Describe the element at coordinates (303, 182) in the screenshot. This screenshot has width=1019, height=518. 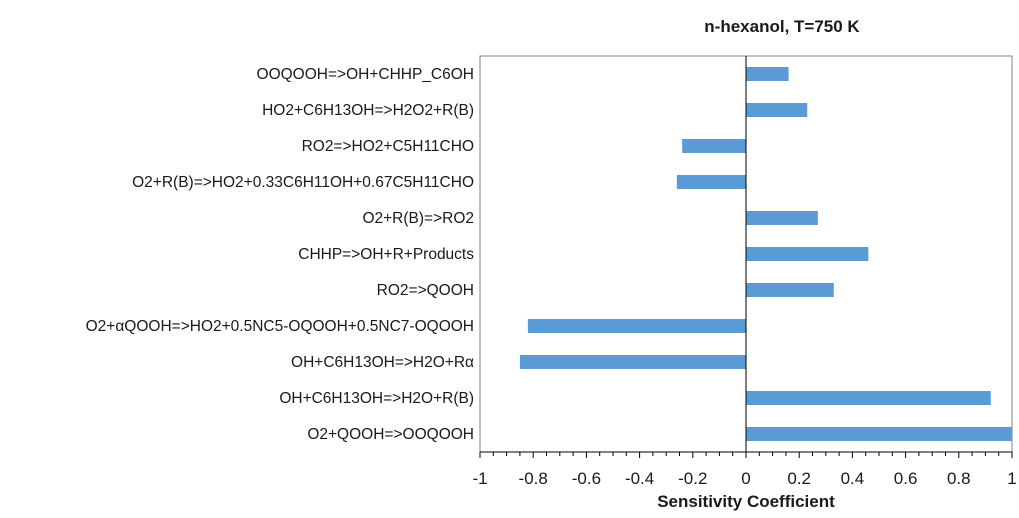
I see `category-label-3: O2+R(B)=>HO2+0.33C6H11OH+0.67C5H11CHO` at that location.